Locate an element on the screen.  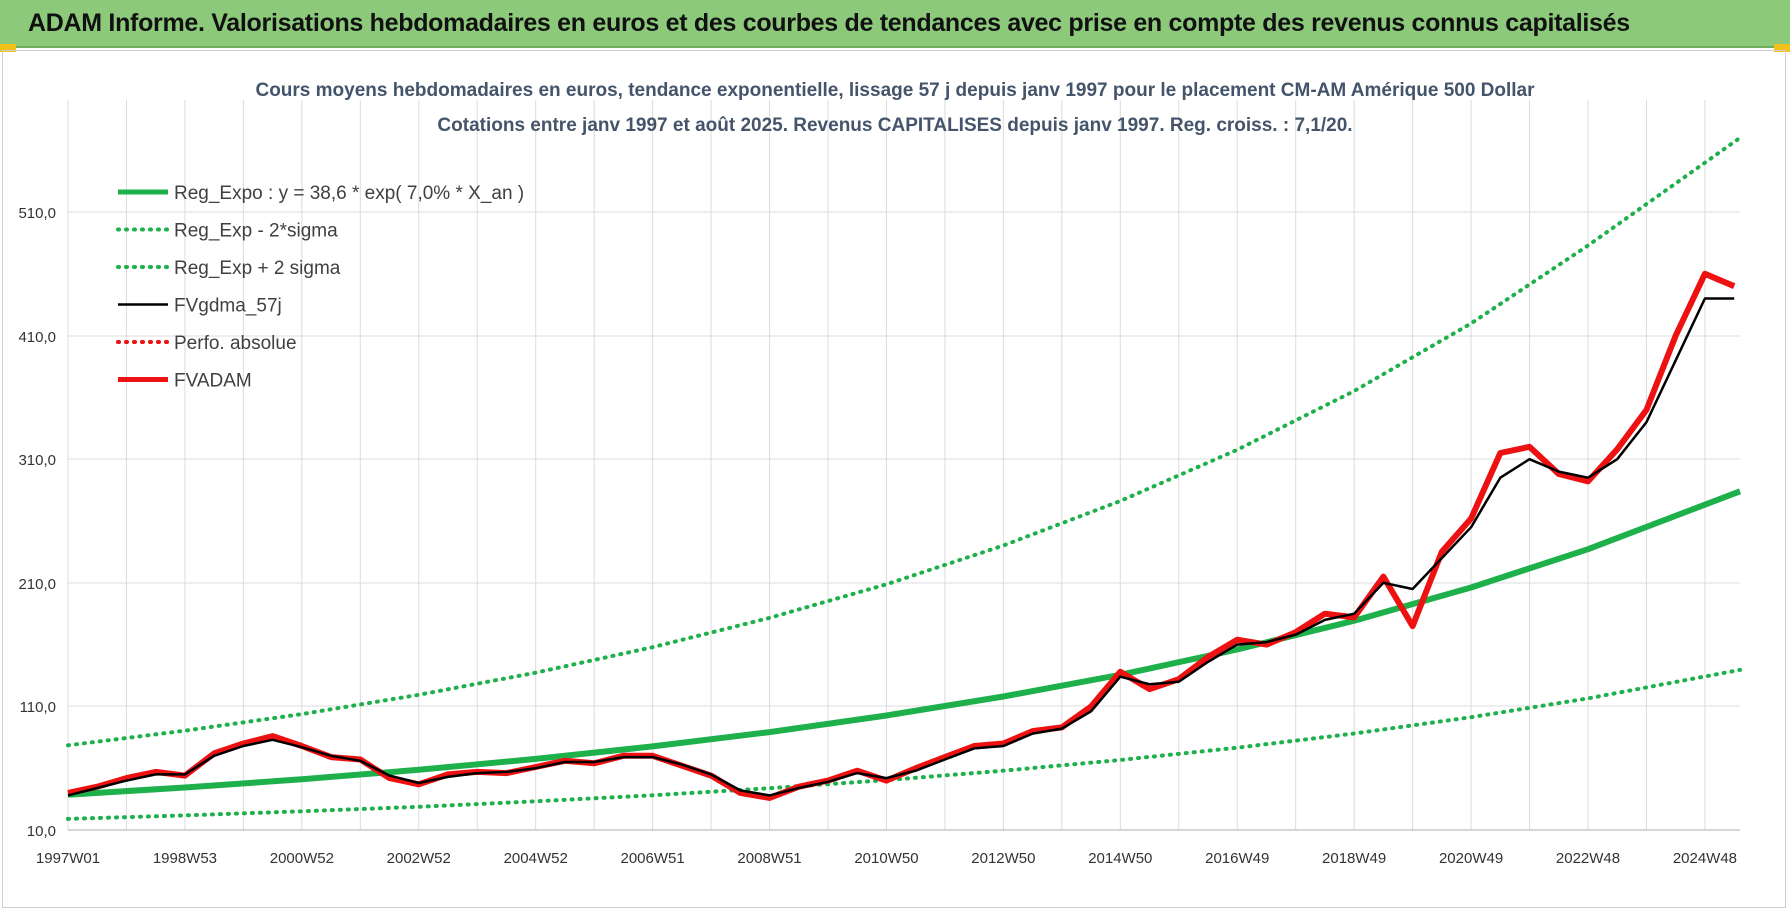
x-tick-label: 2016W49 is located at coordinates (1237, 858).